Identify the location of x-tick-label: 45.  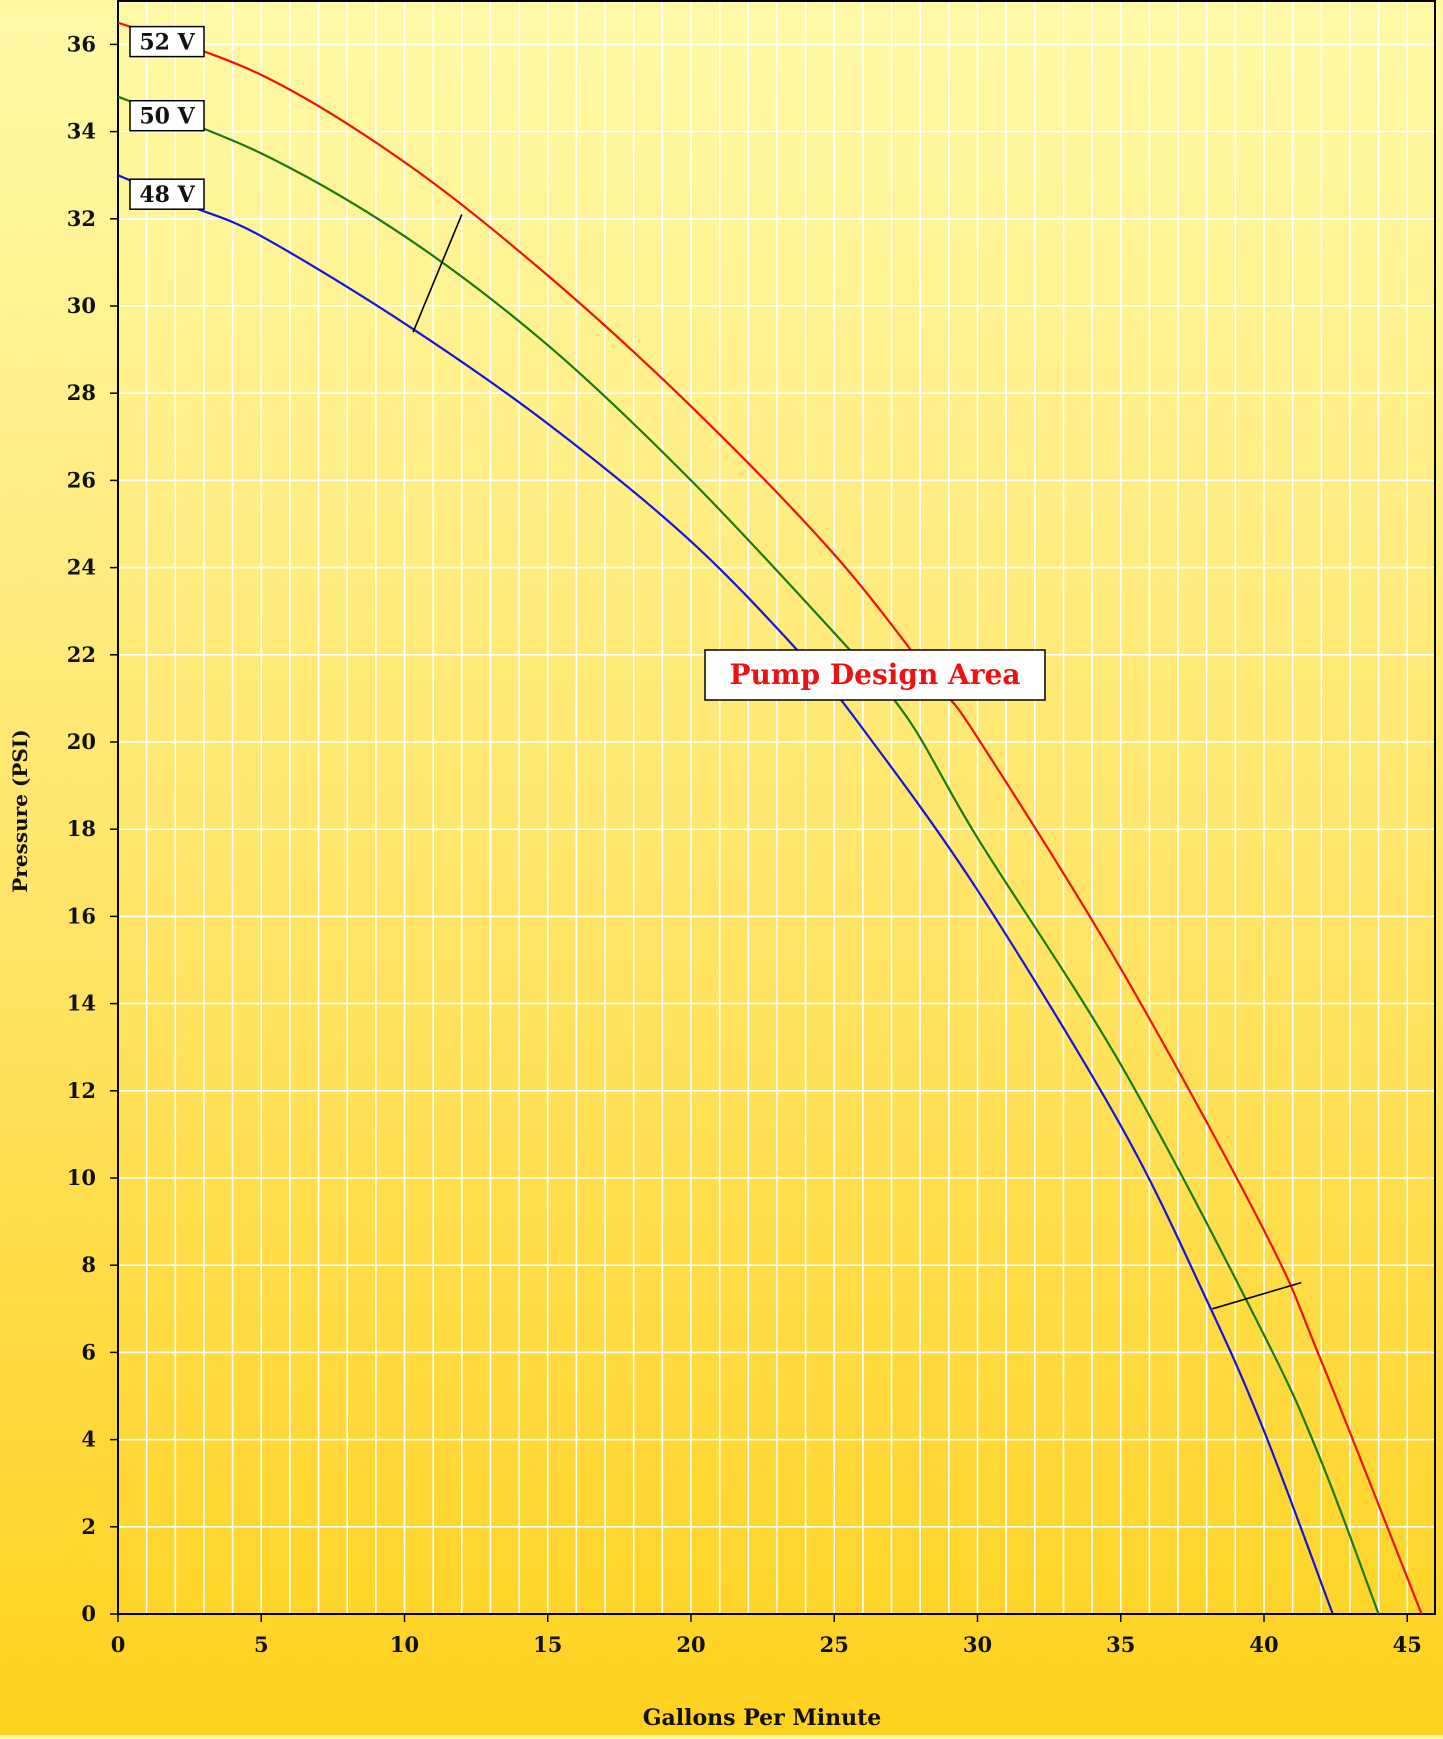
(1407, 1644).